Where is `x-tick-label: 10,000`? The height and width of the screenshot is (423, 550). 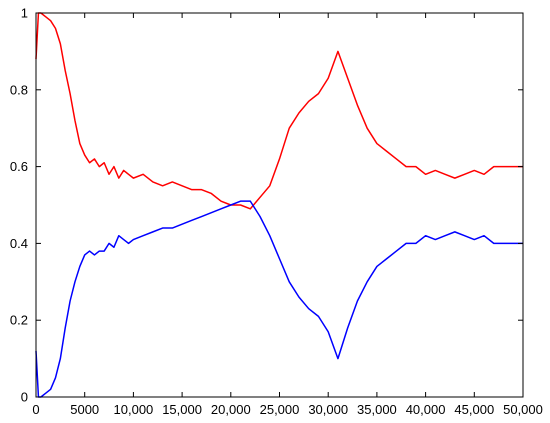 x-tick-label: 10,000 is located at coordinates (134, 409).